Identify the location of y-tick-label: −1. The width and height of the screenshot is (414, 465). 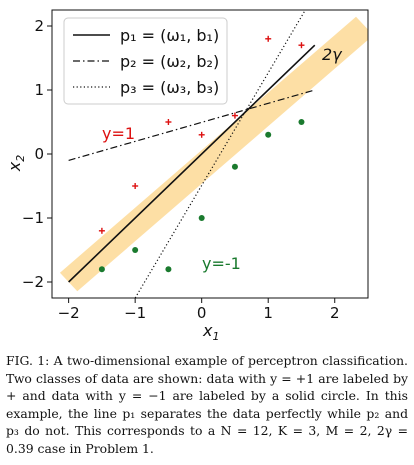
(33, 218).